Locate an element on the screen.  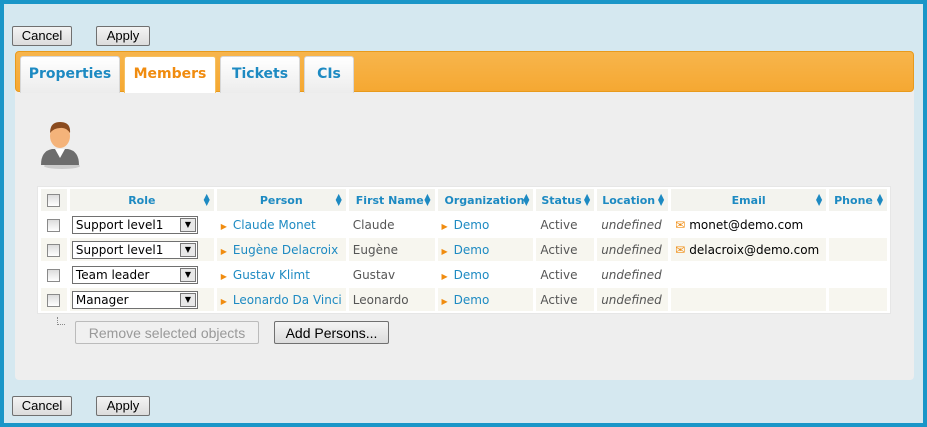
column-role: Role ▲ ▼ is located at coordinates (141, 200).